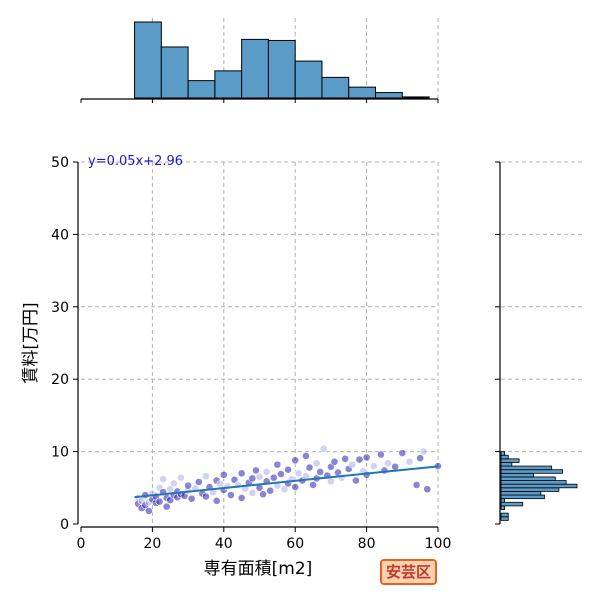 Image resolution: width=600 pixels, height=600 pixels. What do you see at coordinates (60, 453) in the screenshot?
I see `y-tick-label: 10` at bounding box center [60, 453].